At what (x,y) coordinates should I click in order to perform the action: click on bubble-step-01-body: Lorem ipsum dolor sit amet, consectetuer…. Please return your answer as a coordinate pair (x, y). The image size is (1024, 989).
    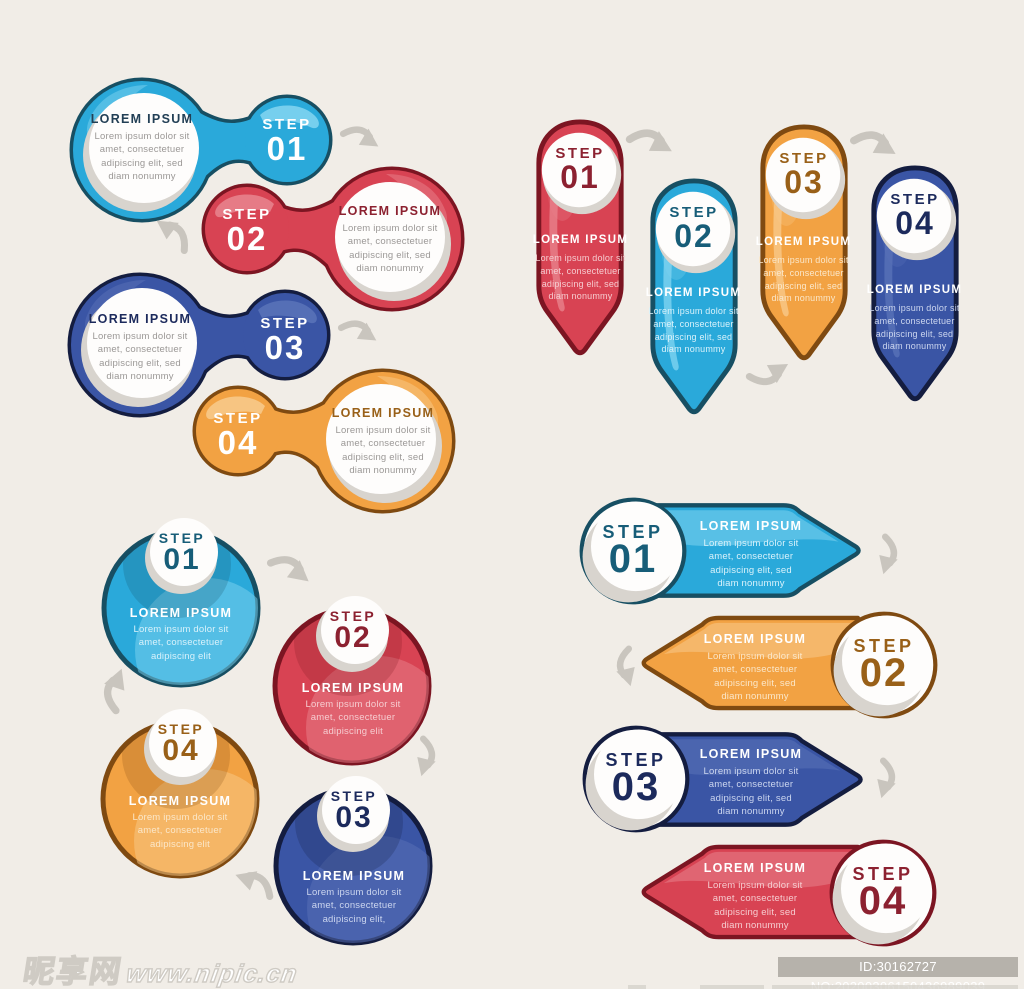
    Looking at the image, I should click on (142, 157).